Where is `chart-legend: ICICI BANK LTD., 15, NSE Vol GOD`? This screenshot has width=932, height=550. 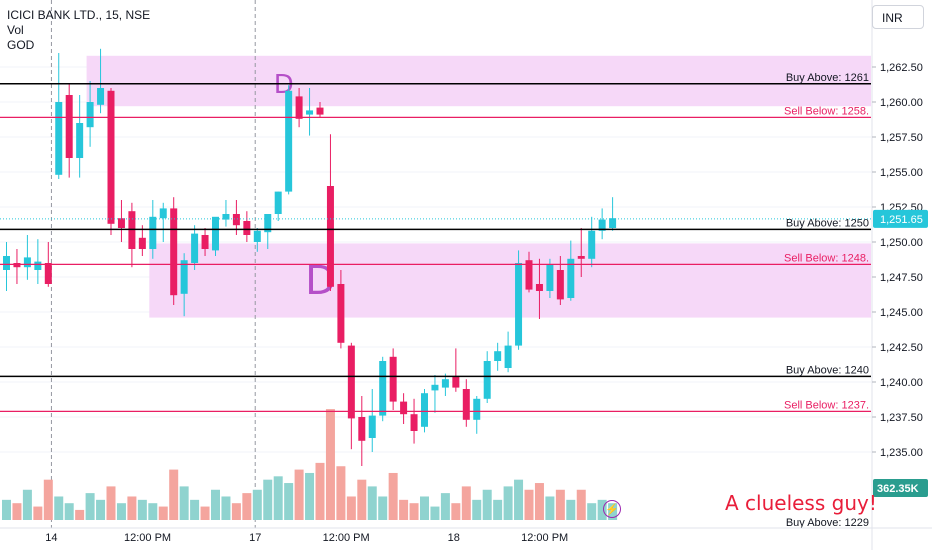 chart-legend: ICICI BANK LTD., 15, NSE Vol GOD is located at coordinates (78, 30).